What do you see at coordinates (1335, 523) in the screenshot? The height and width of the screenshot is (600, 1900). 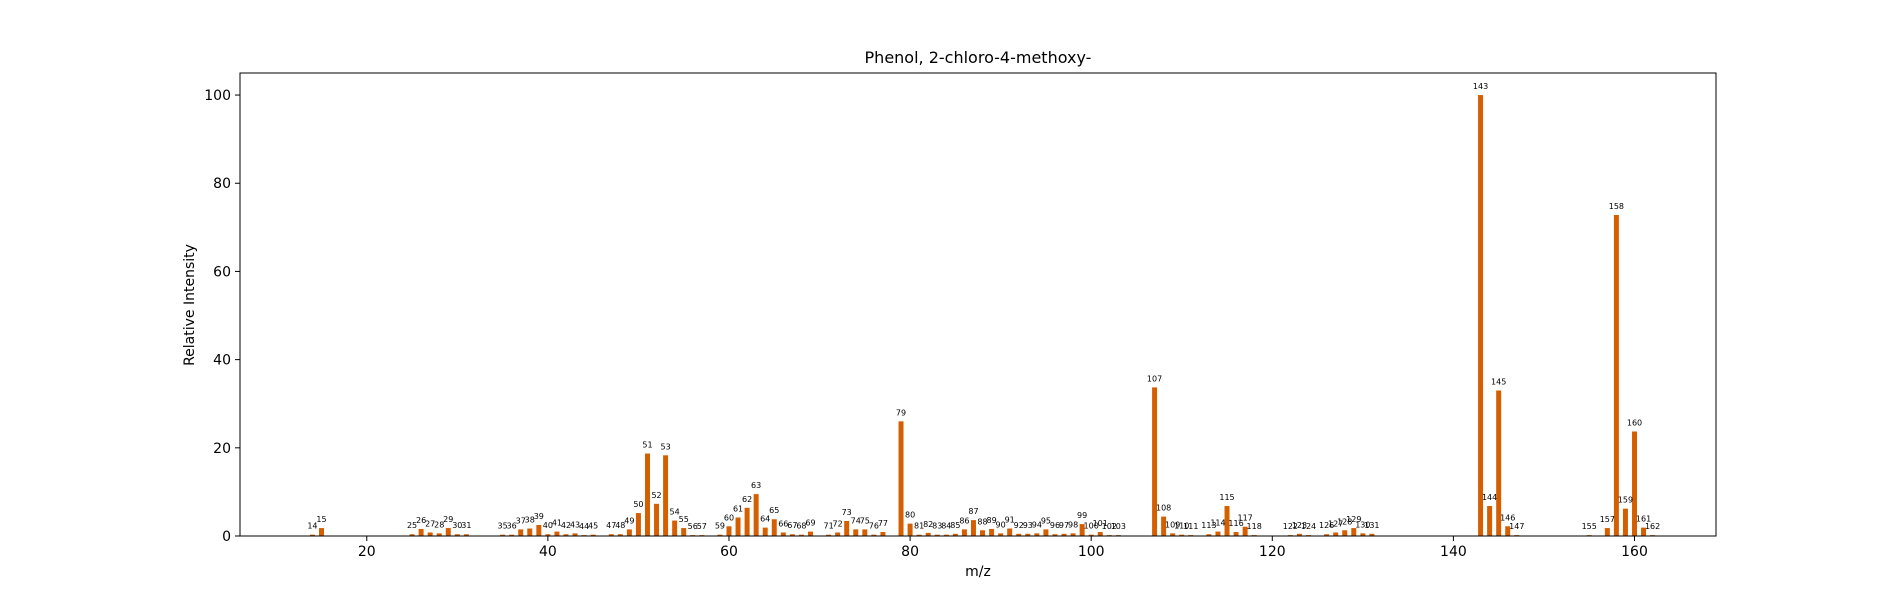 I see `peak-label-127: 127` at bounding box center [1335, 523].